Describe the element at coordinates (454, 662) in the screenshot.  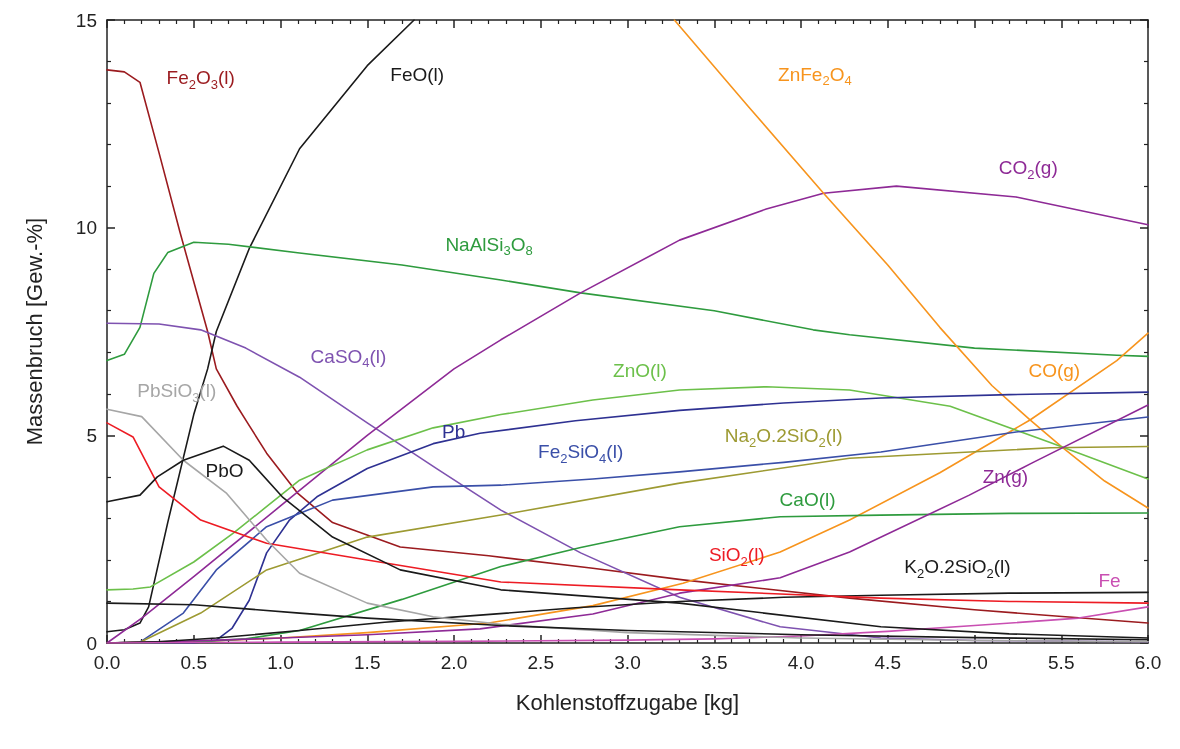
I see `x-tick-label: 2.0` at that location.